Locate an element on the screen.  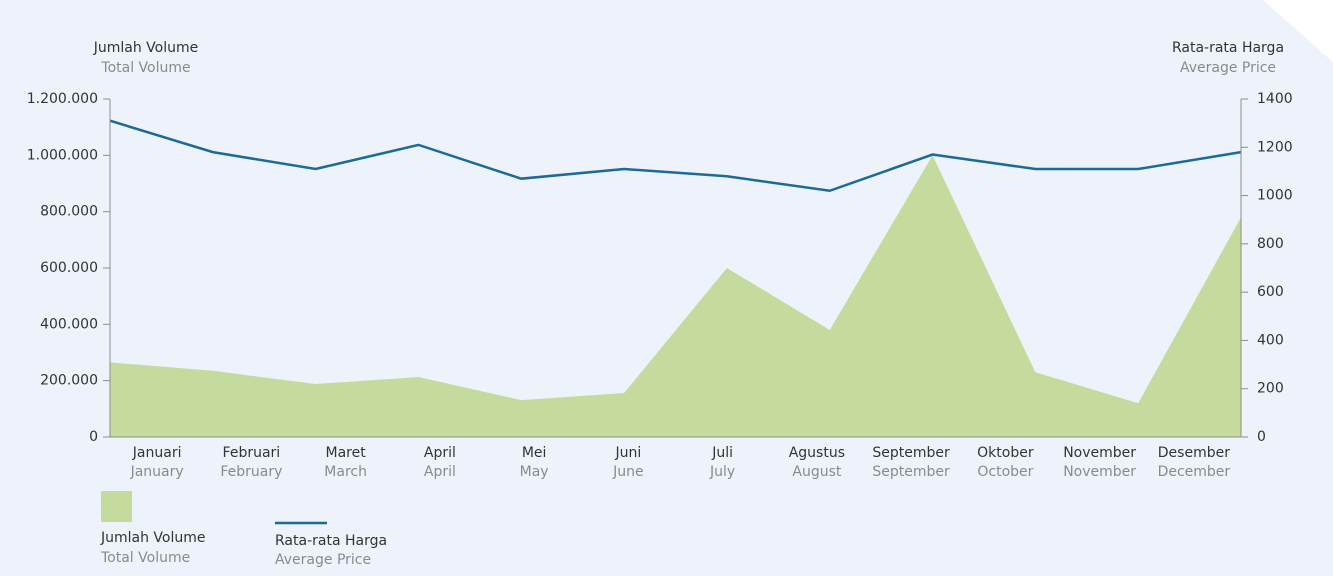
y-axis-title: Jumlah Volume is located at coordinates (146, 48).